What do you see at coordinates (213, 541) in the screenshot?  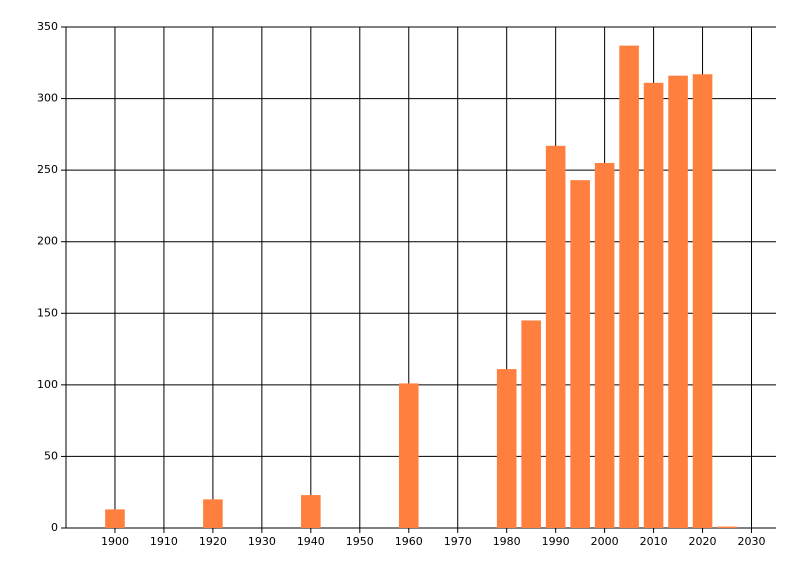 I see `x-tick-label: 1920` at bounding box center [213, 541].